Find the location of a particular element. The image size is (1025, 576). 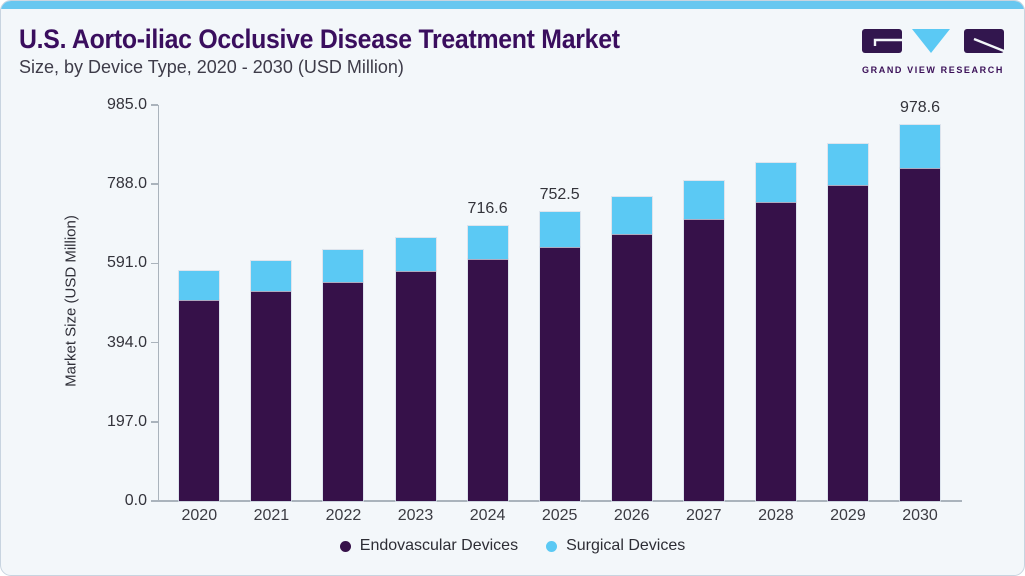

brand-logo: GRAND VIEW RESEARCH is located at coordinates (933, 52).